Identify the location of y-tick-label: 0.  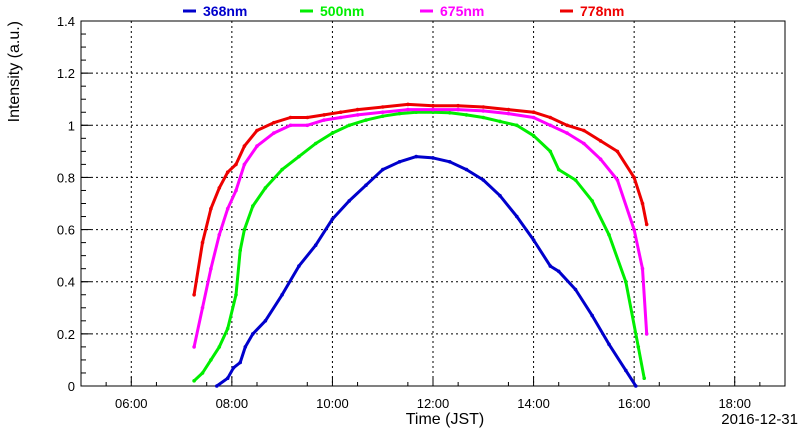
(71, 386).